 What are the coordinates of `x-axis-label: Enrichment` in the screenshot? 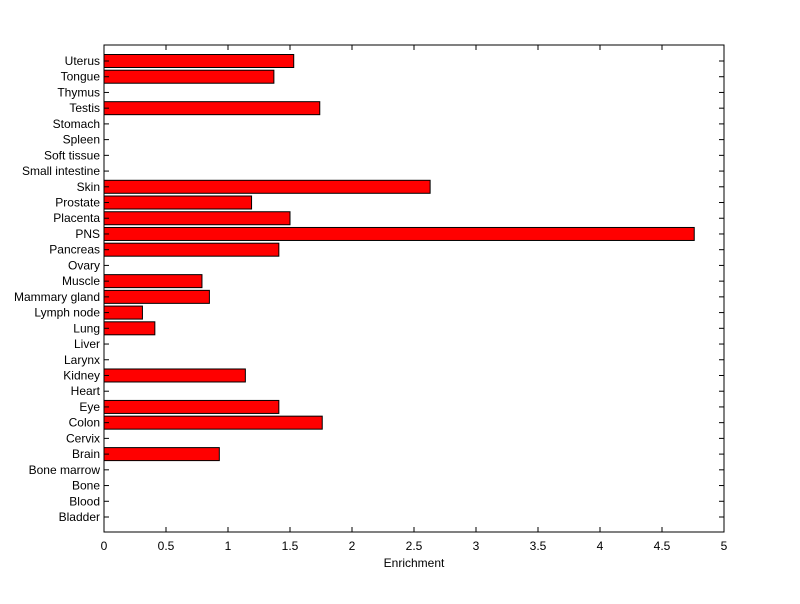 It's located at (414, 563).